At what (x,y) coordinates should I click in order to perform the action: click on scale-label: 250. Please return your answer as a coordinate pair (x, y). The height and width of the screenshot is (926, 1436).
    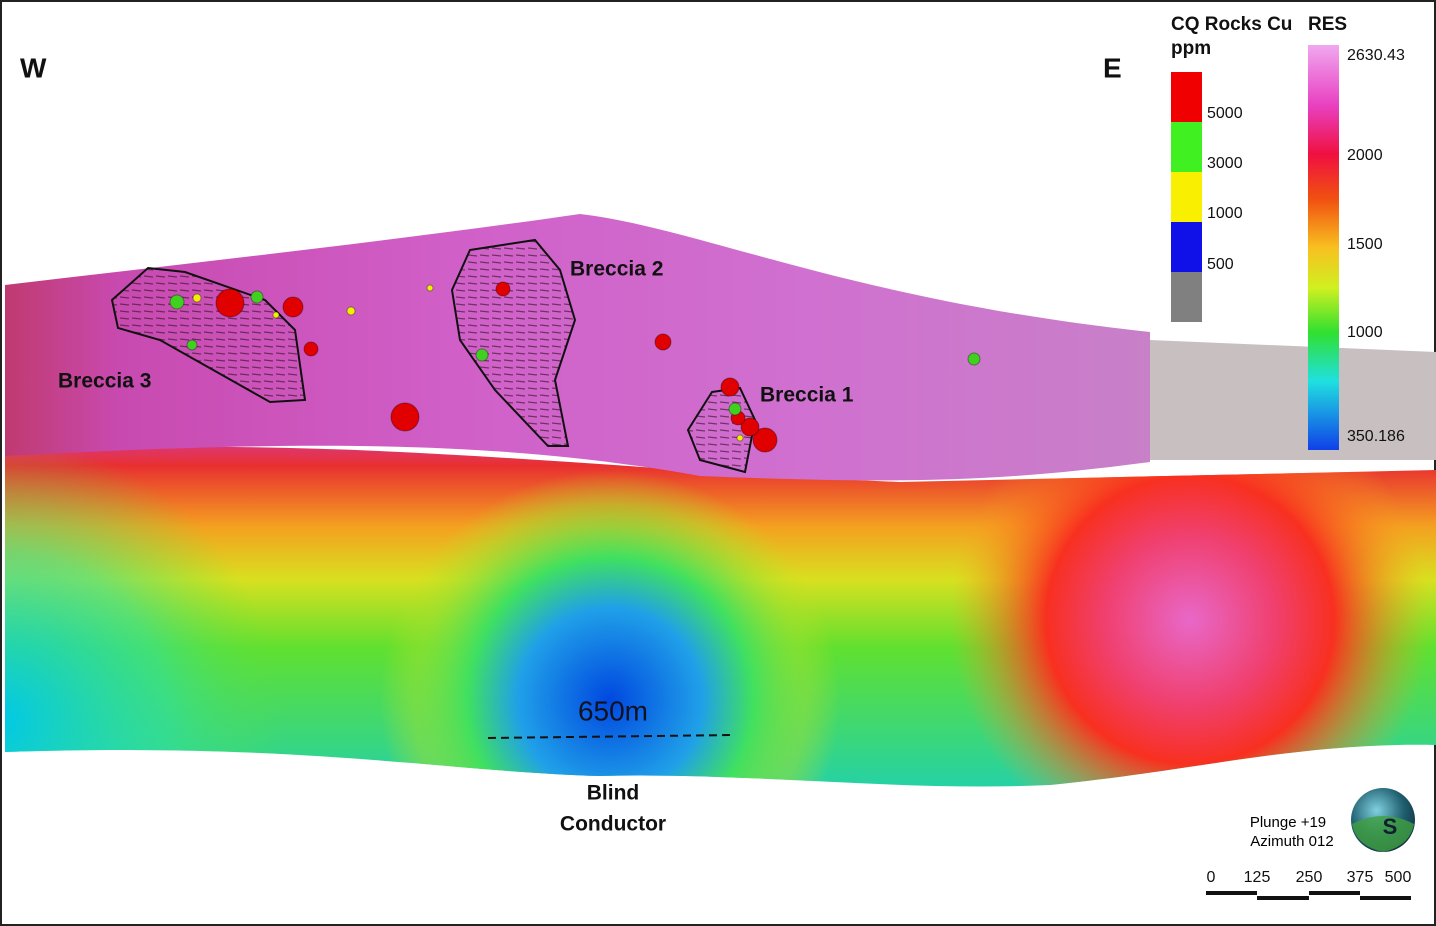
    Looking at the image, I should click on (1309, 877).